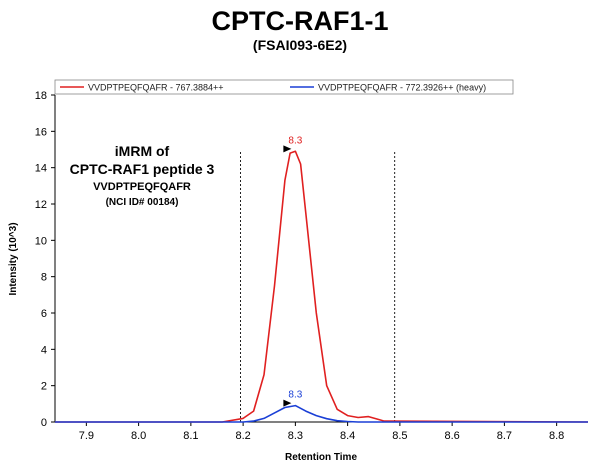 The image size is (600, 474). Describe the element at coordinates (300, 45) in the screenshot. I see `chart-subtitle: (FSAI093-6E2)` at that location.